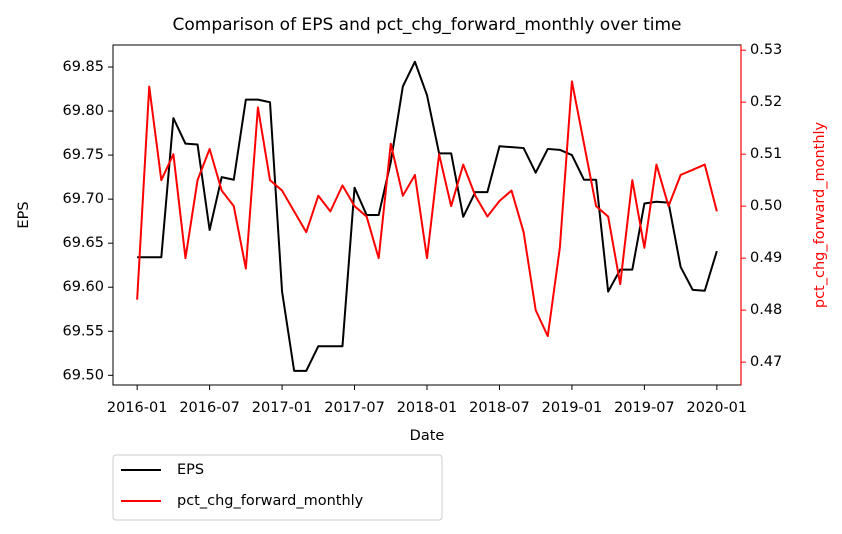 Image resolution: width=842 pixels, height=534 pixels. I want to click on legend, so click(277, 487).